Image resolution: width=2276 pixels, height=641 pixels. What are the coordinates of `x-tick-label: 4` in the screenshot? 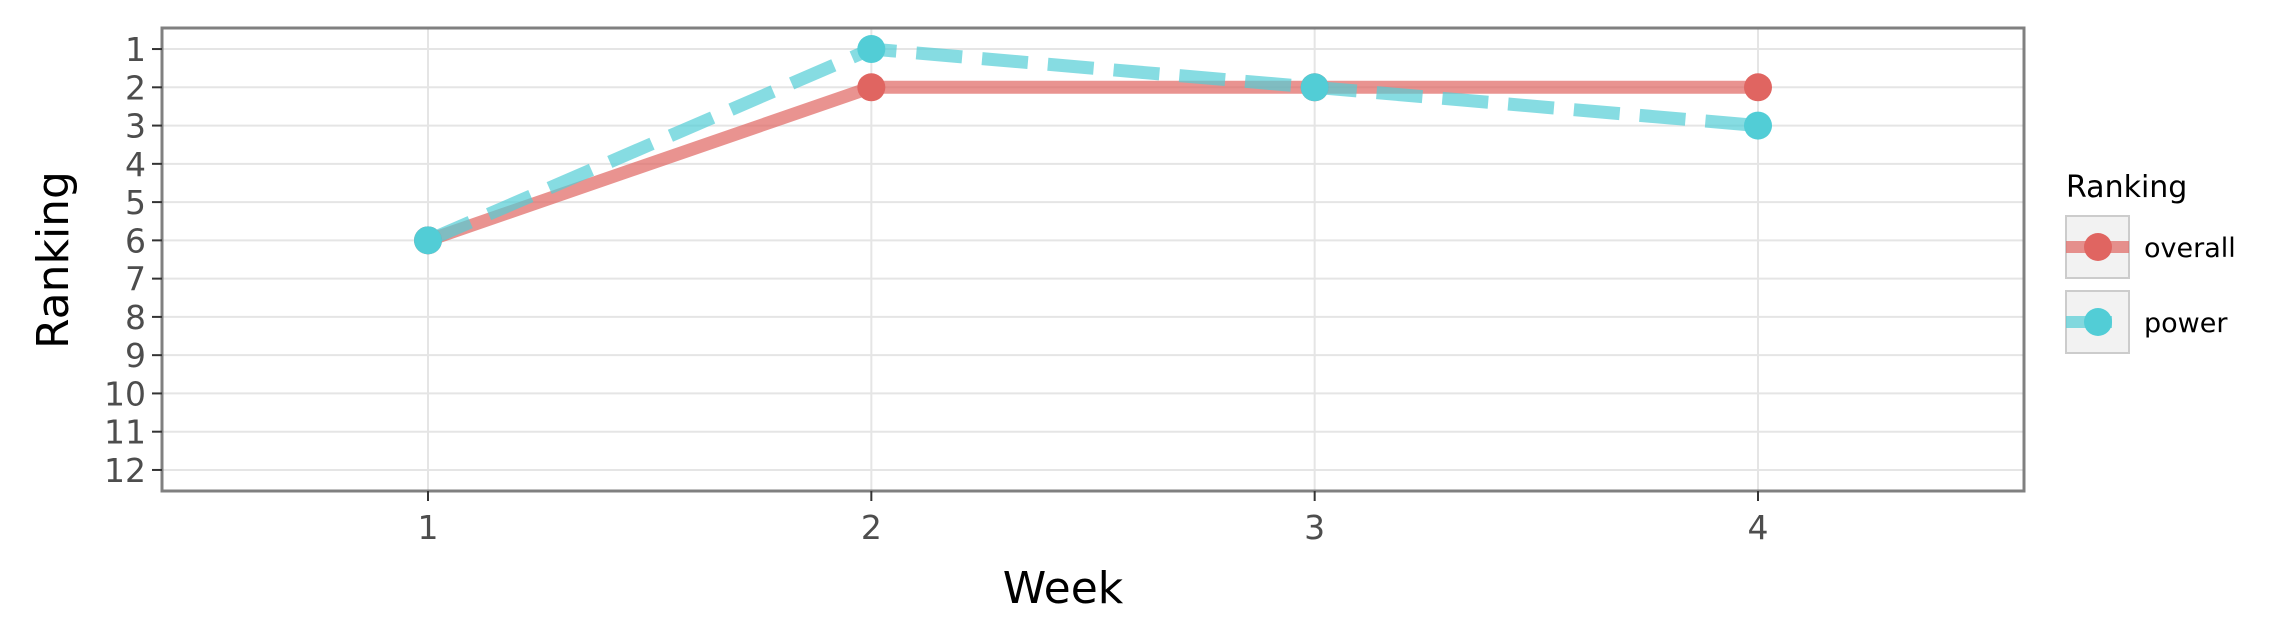 It's located at (1758, 527).